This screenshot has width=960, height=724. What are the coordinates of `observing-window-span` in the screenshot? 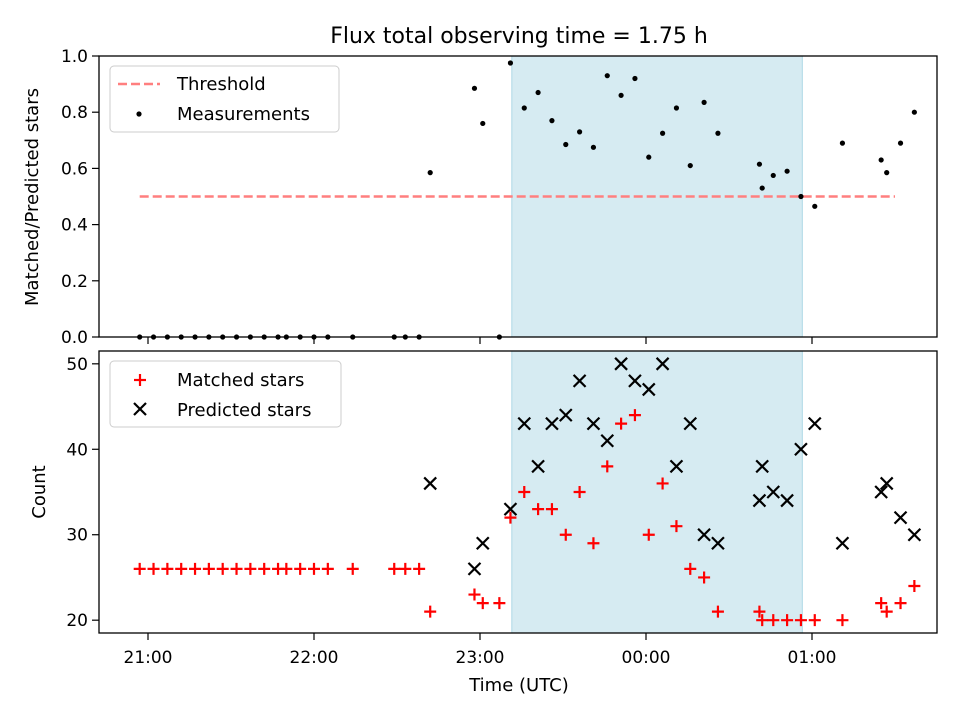 It's located at (657, 492).